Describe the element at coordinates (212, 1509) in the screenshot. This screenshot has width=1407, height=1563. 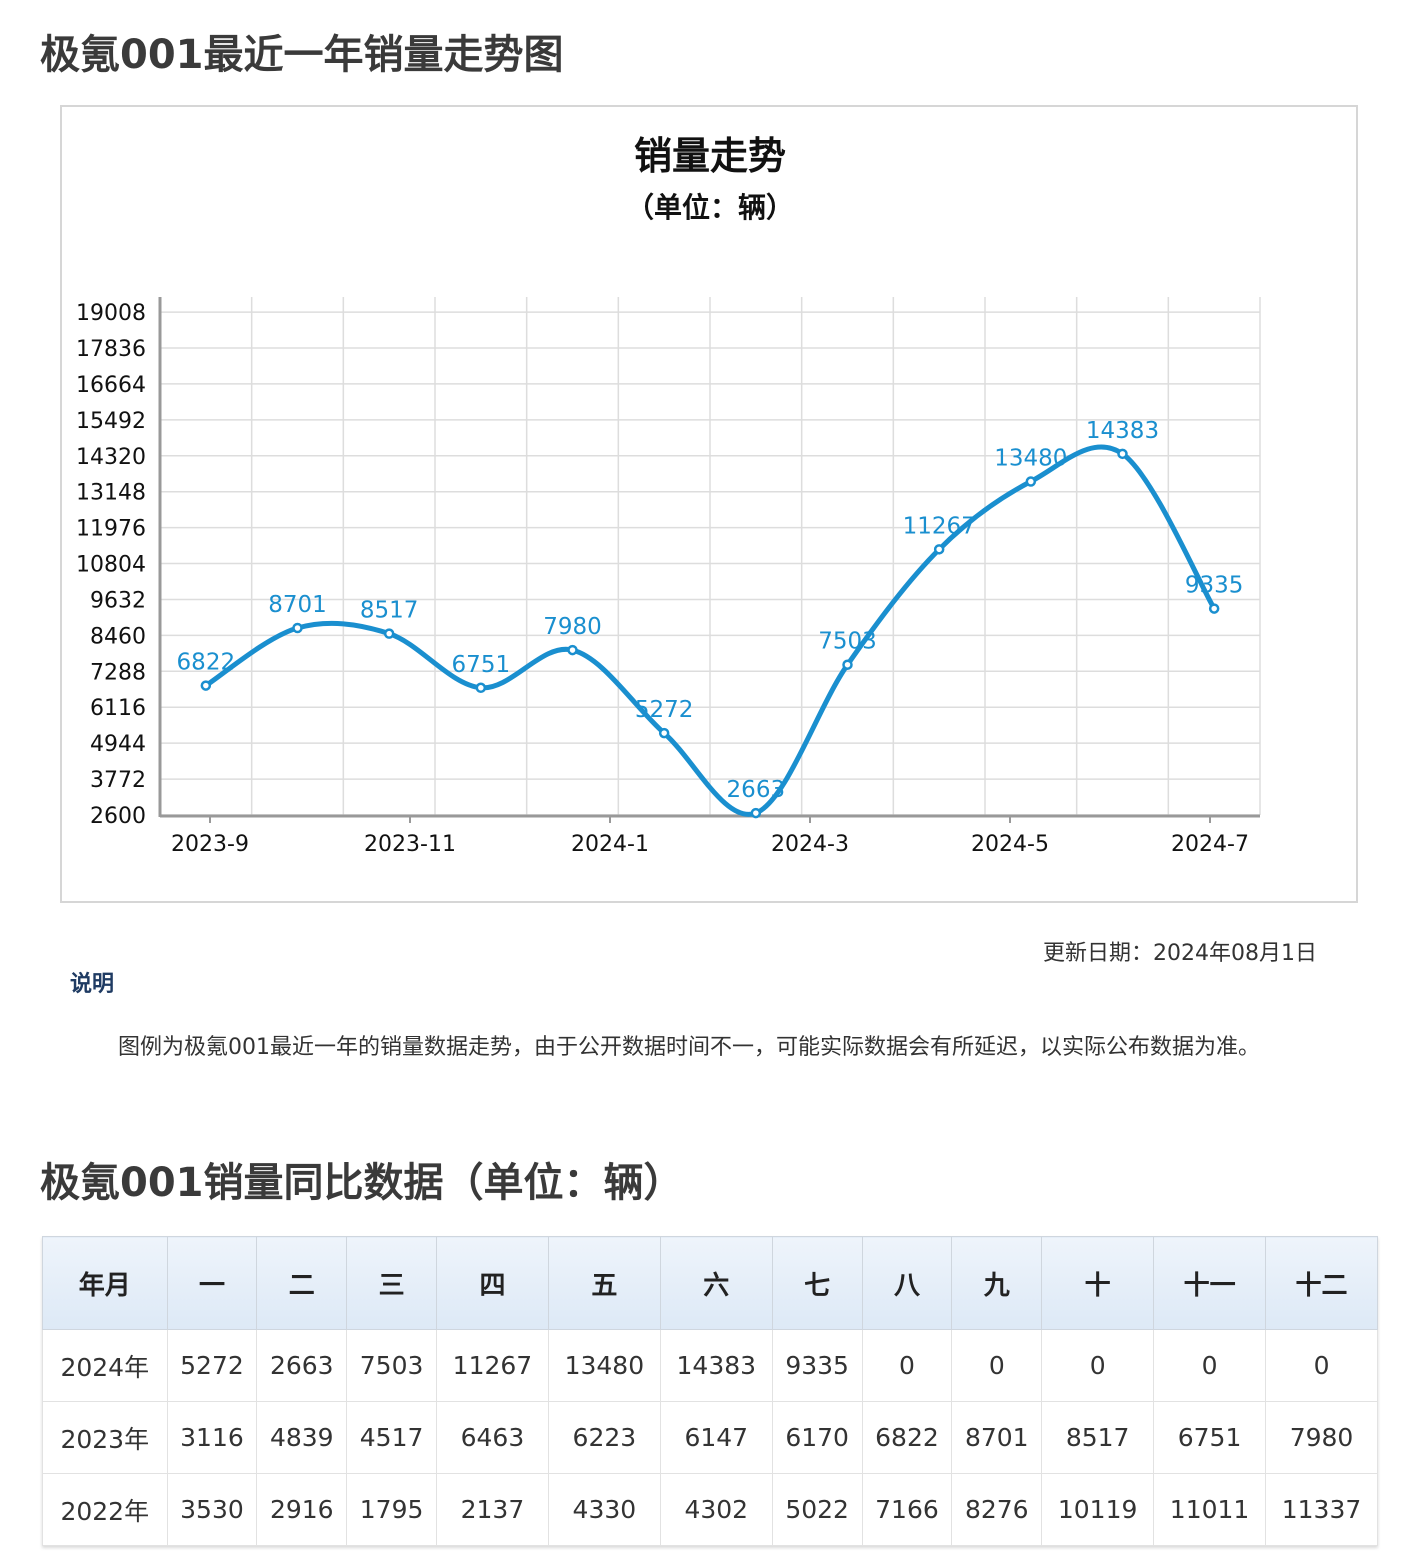
I see `table-cell: 3530` at that location.